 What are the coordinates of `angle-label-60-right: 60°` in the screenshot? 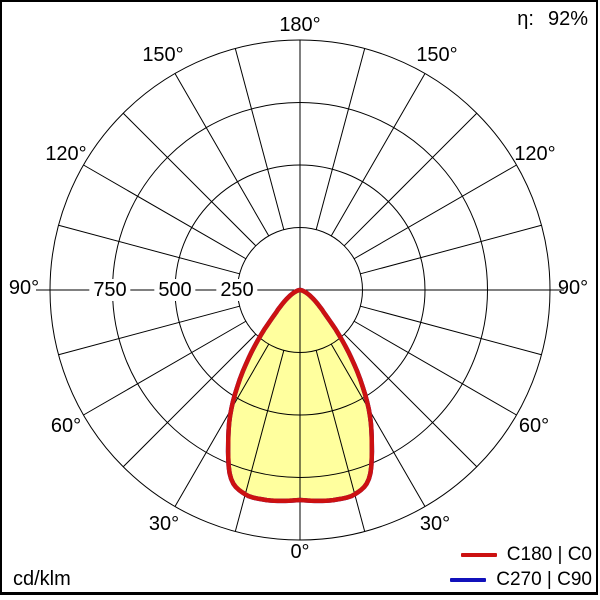 It's located at (534, 426).